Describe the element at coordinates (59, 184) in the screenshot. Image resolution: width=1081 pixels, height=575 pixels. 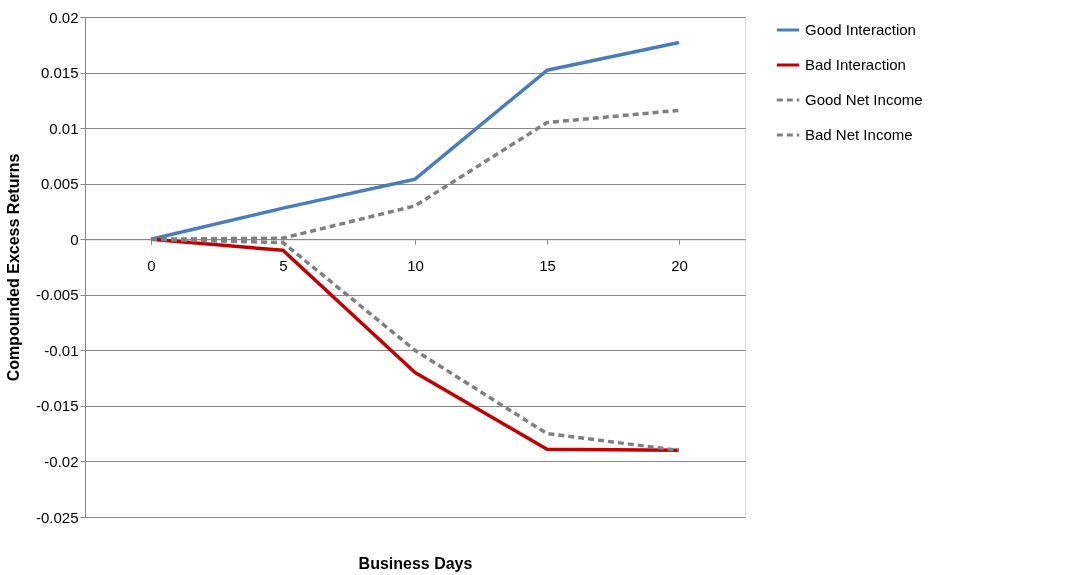
I see `y-tick-label: 0.005` at that location.